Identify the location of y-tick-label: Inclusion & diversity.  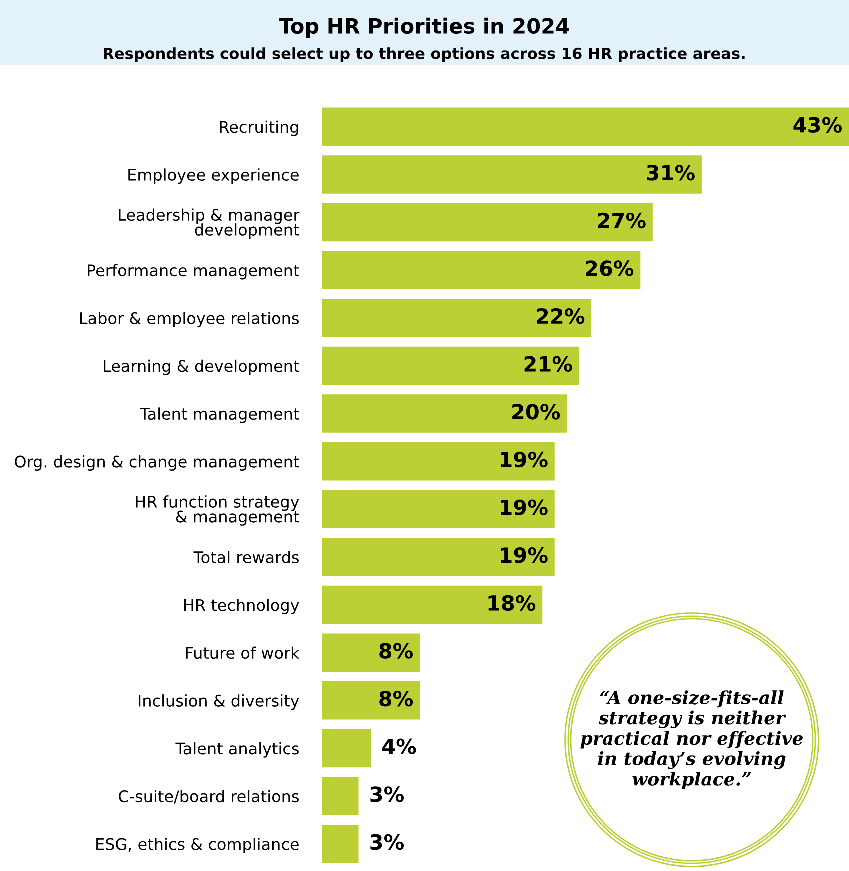
(219, 702).